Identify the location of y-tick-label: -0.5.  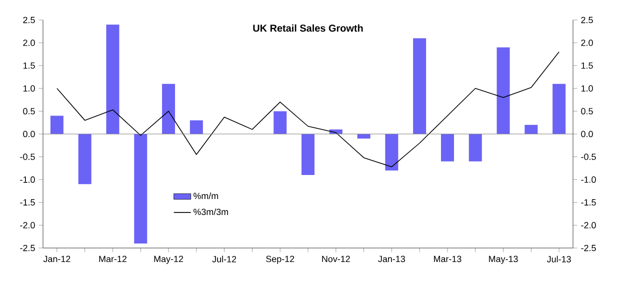
(588, 157).